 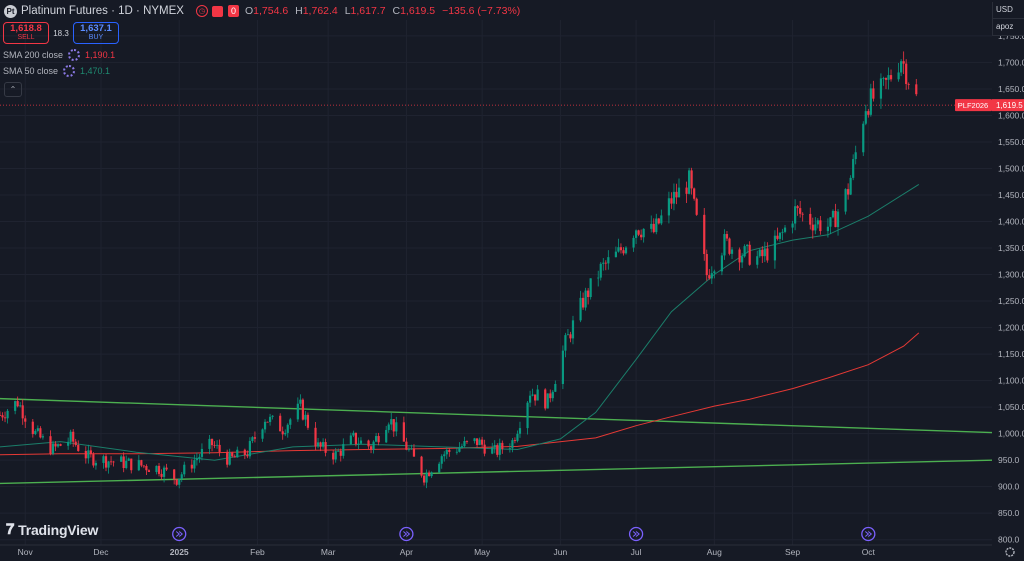 I want to click on spread-value: 18.3, so click(x=61, y=33).